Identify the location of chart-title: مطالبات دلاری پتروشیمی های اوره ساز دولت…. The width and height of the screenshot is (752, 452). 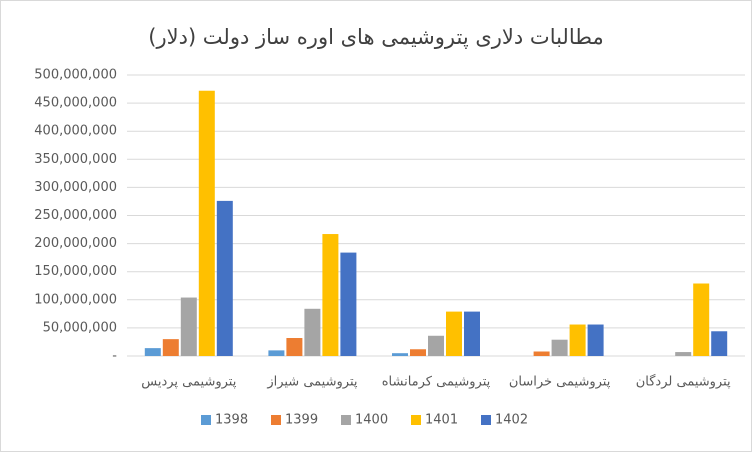
(375, 37).